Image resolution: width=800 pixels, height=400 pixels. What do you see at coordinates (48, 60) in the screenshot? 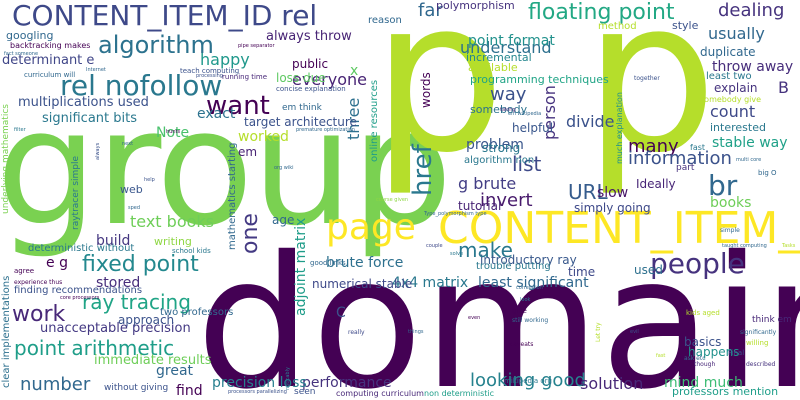
I see `word-determinant-e: determinant e` at bounding box center [48, 60].